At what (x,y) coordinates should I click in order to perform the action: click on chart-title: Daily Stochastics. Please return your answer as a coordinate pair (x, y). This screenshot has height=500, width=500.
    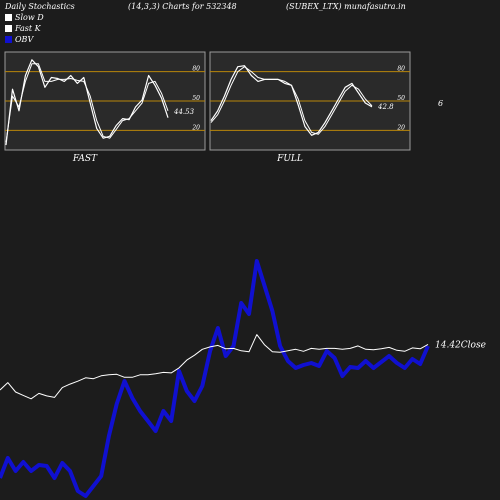
    Looking at the image, I should click on (40, 6).